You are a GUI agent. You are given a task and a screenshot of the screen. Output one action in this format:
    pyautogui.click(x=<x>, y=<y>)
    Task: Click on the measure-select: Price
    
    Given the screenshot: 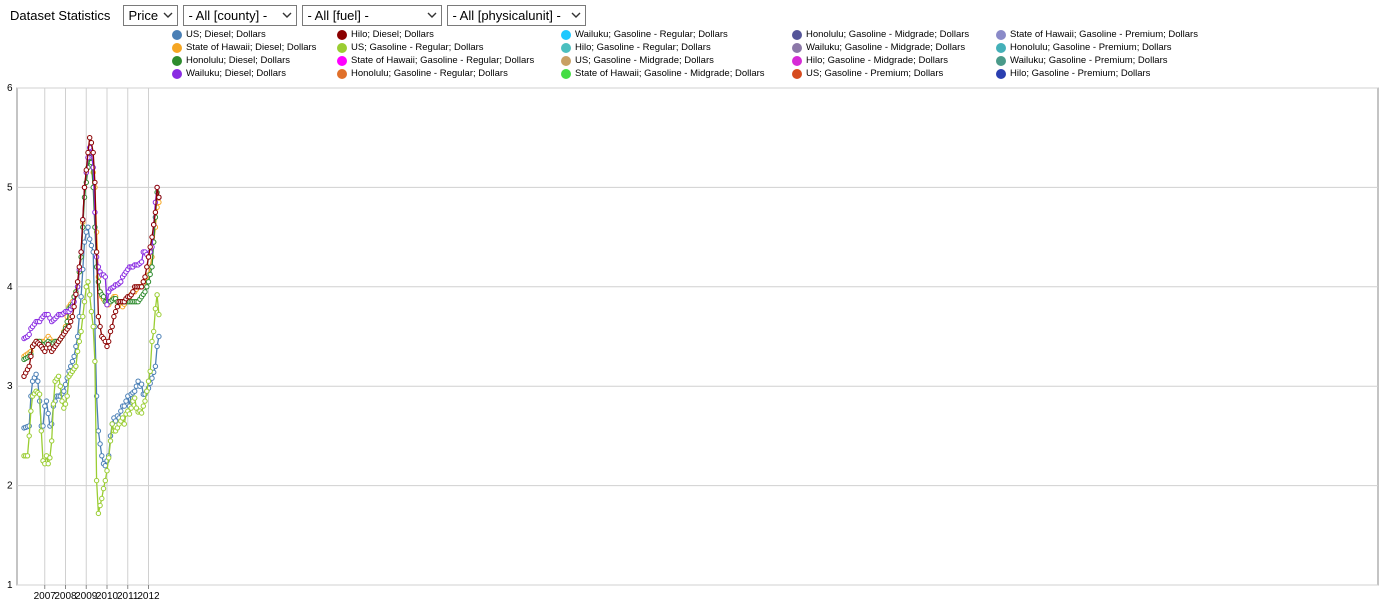 What is the action you would take?
    pyautogui.click(x=151, y=15)
    